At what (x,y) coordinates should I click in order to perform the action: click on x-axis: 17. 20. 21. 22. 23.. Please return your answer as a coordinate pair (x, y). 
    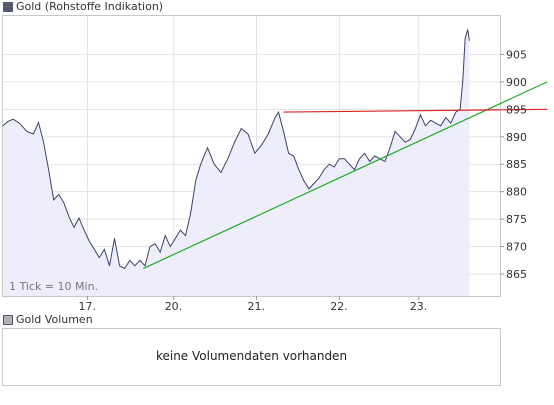
    Looking at the image, I should click on (253, 304).